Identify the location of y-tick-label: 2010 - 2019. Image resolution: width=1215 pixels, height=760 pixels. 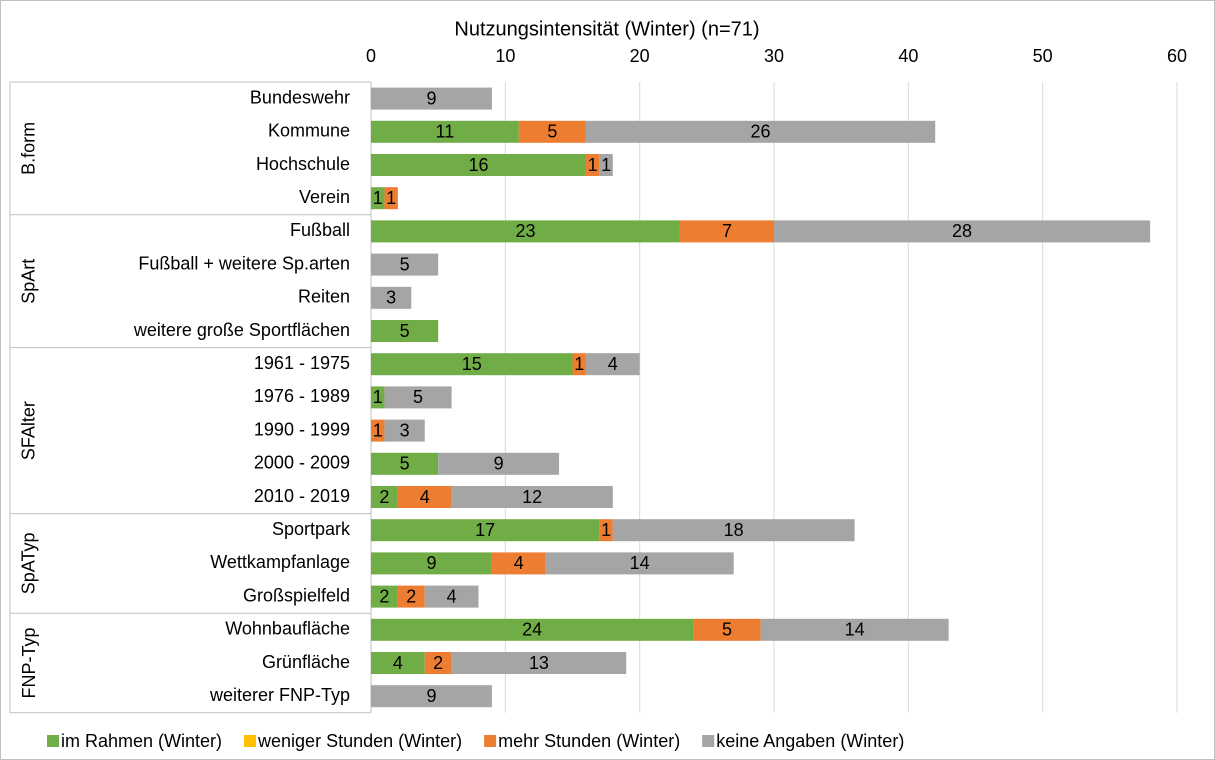
(302, 496).